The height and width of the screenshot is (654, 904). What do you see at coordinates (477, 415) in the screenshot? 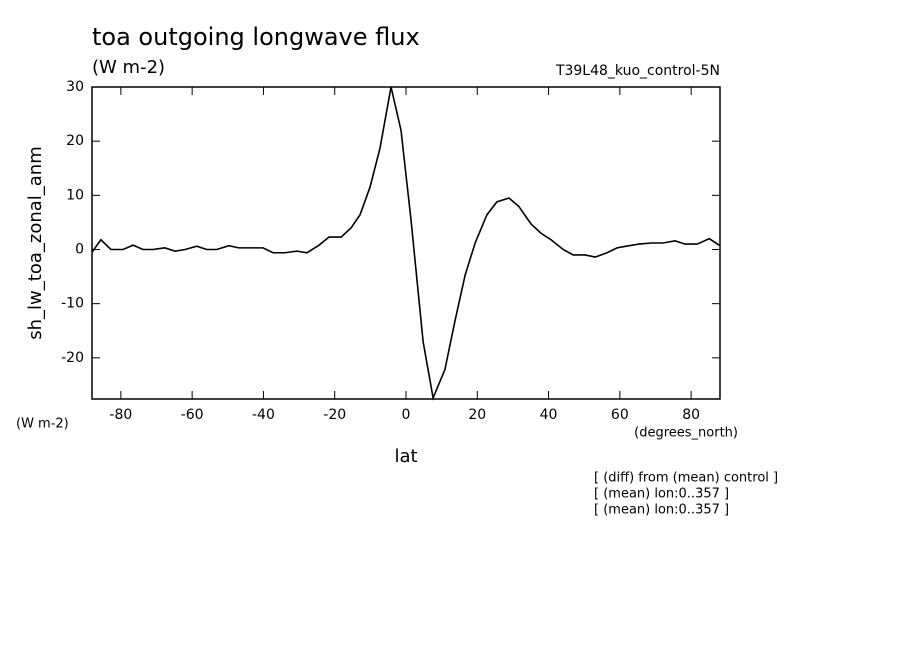
I see `x-tick-label: 20` at bounding box center [477, 415].